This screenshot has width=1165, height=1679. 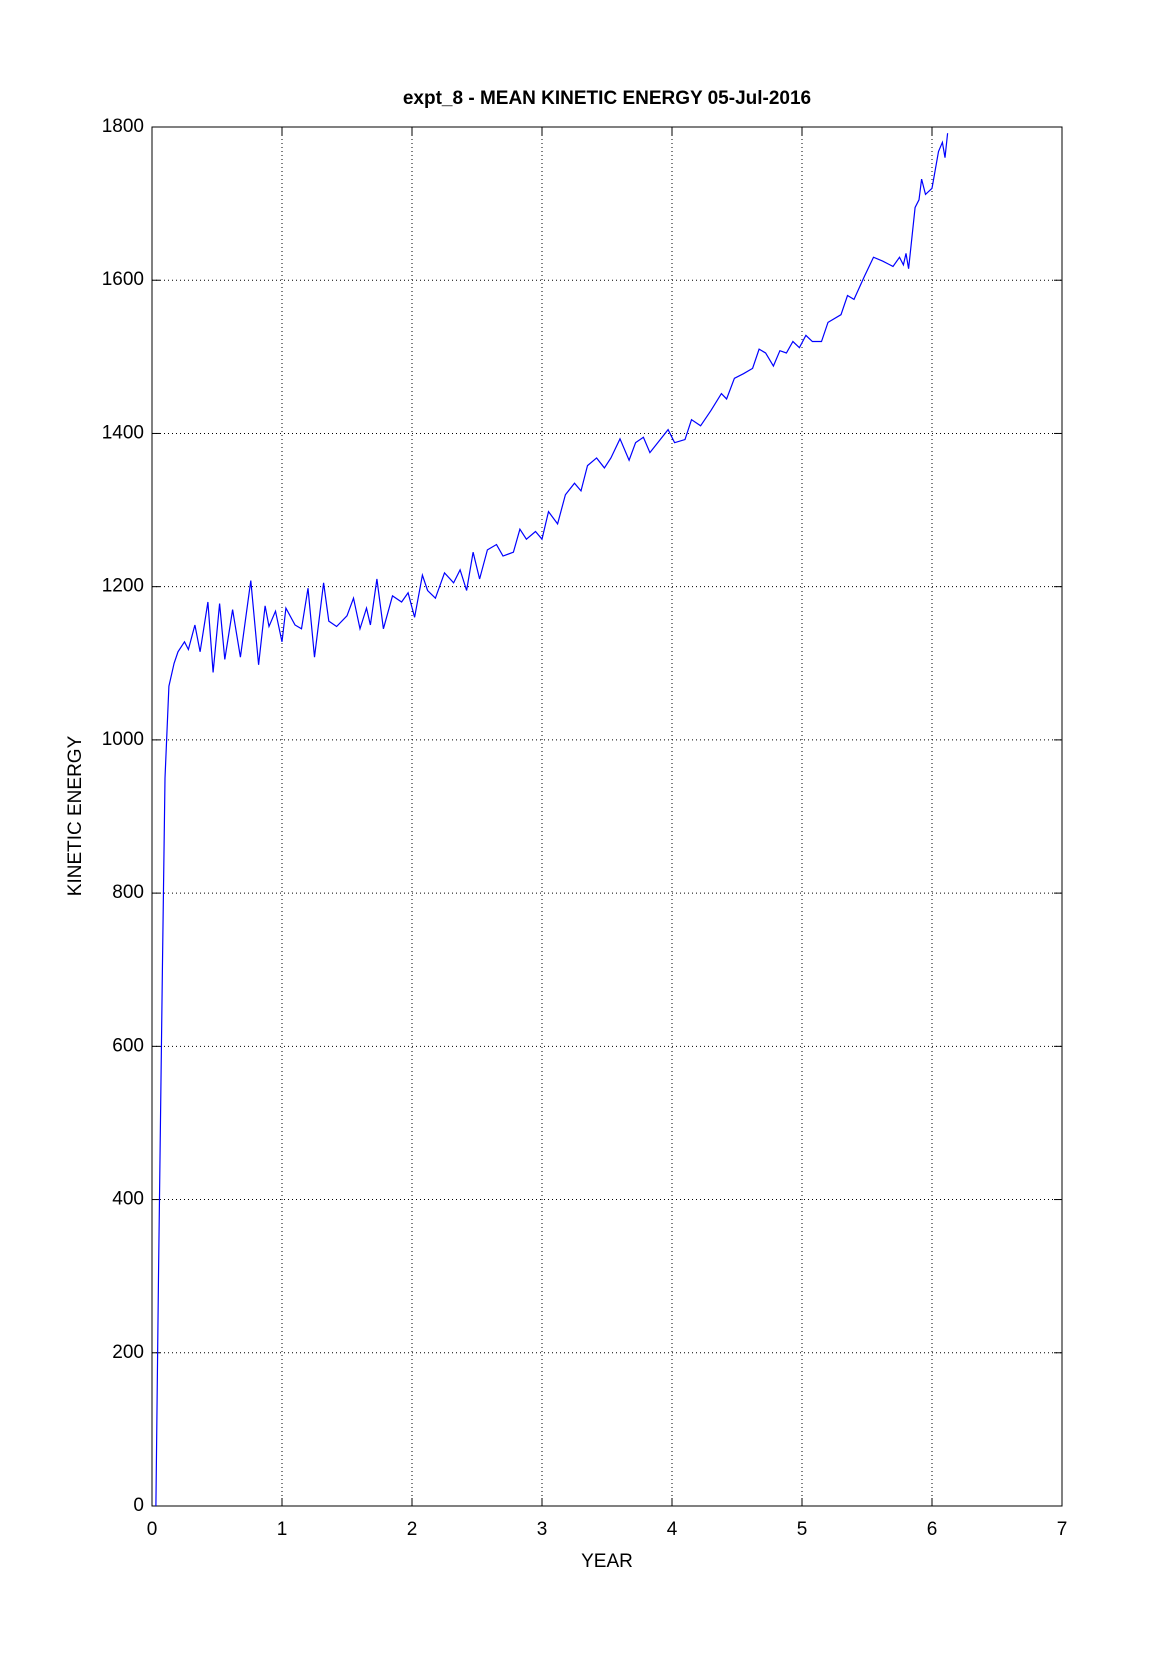 I want to click on x-tick-label: 2, so click(x=412, y=1529).